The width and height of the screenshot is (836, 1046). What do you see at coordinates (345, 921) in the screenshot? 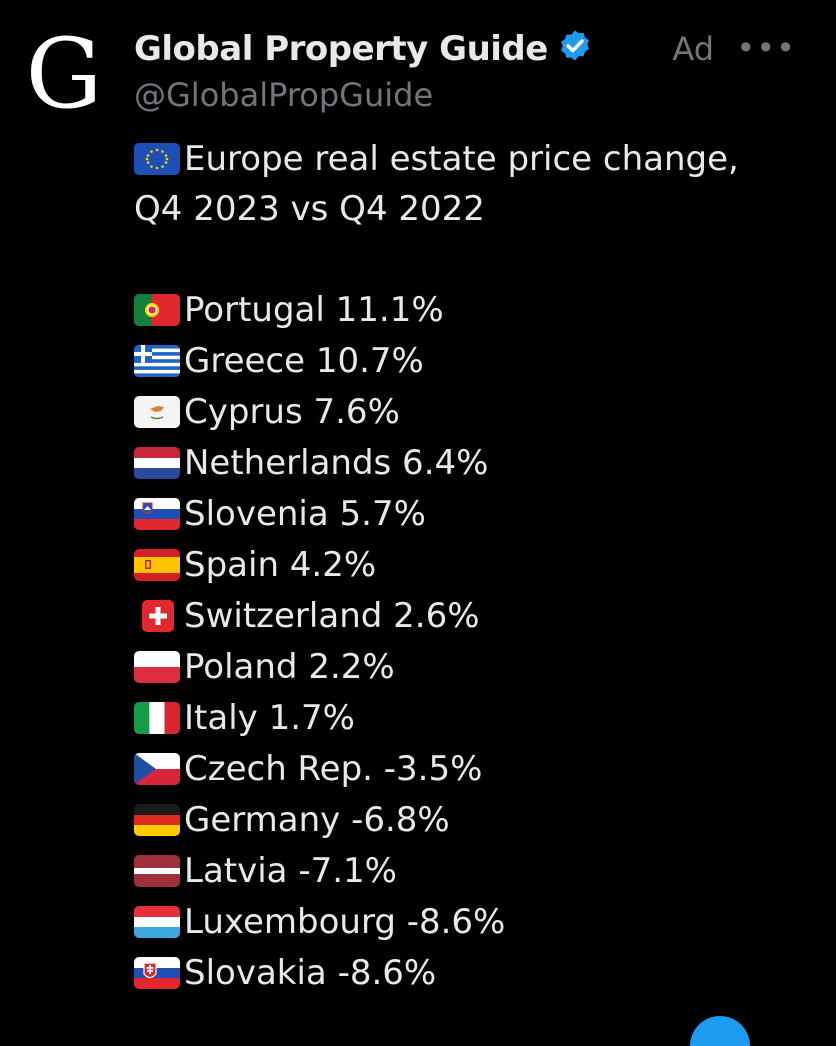
I see `row-text: Luxembourg -8.6%` at bounding box center [345, 921].